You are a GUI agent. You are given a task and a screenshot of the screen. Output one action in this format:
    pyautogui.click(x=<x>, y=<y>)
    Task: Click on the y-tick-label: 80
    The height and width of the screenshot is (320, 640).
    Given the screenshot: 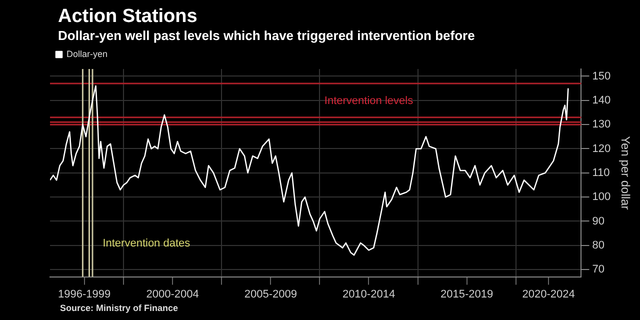 What is the action you would take?
    pyautogui.click(x=598, y=245)
    